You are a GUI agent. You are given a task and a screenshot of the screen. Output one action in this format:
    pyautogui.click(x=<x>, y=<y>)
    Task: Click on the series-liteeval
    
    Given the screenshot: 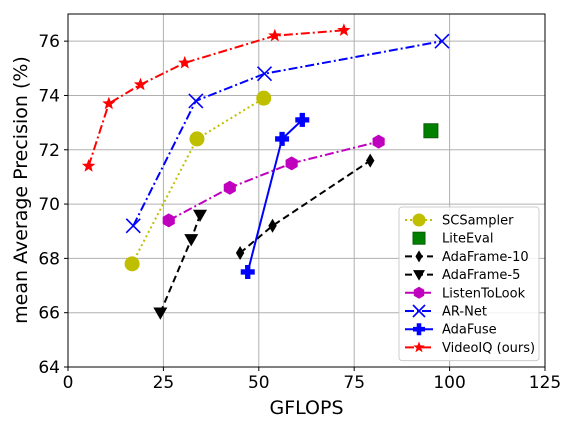 What is the action you would take?
    pyautogui.click(x=431, y=131)
    